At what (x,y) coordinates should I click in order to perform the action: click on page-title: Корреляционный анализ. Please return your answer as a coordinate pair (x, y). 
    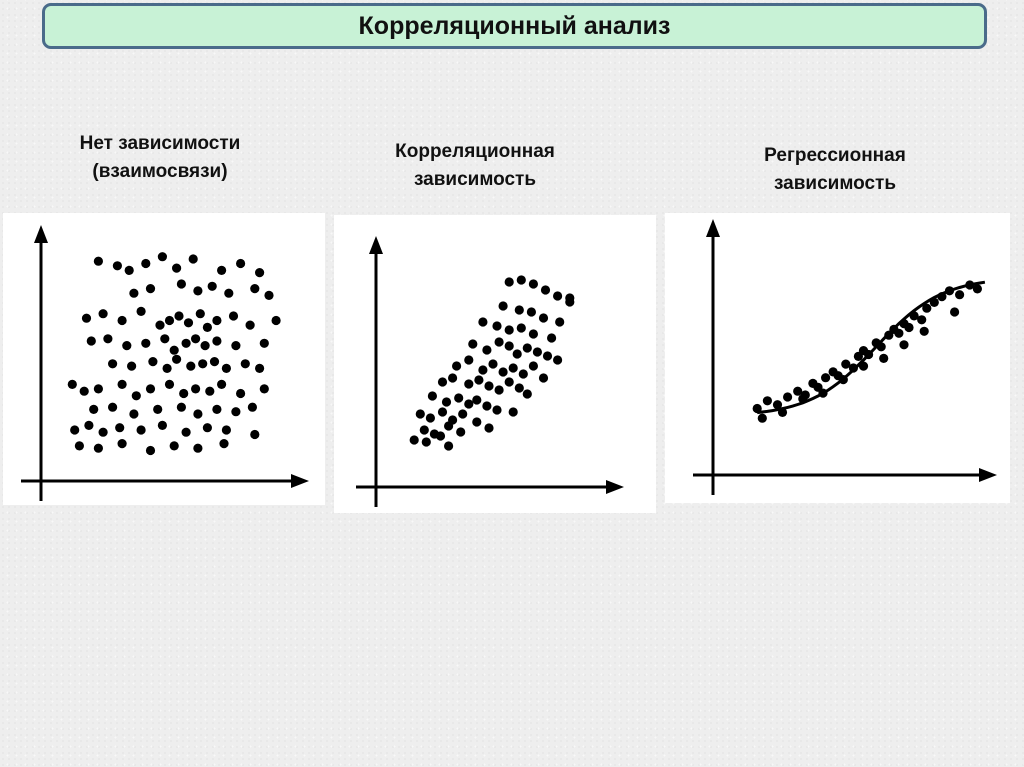
    Looking at the image, I should click on (514, 25).